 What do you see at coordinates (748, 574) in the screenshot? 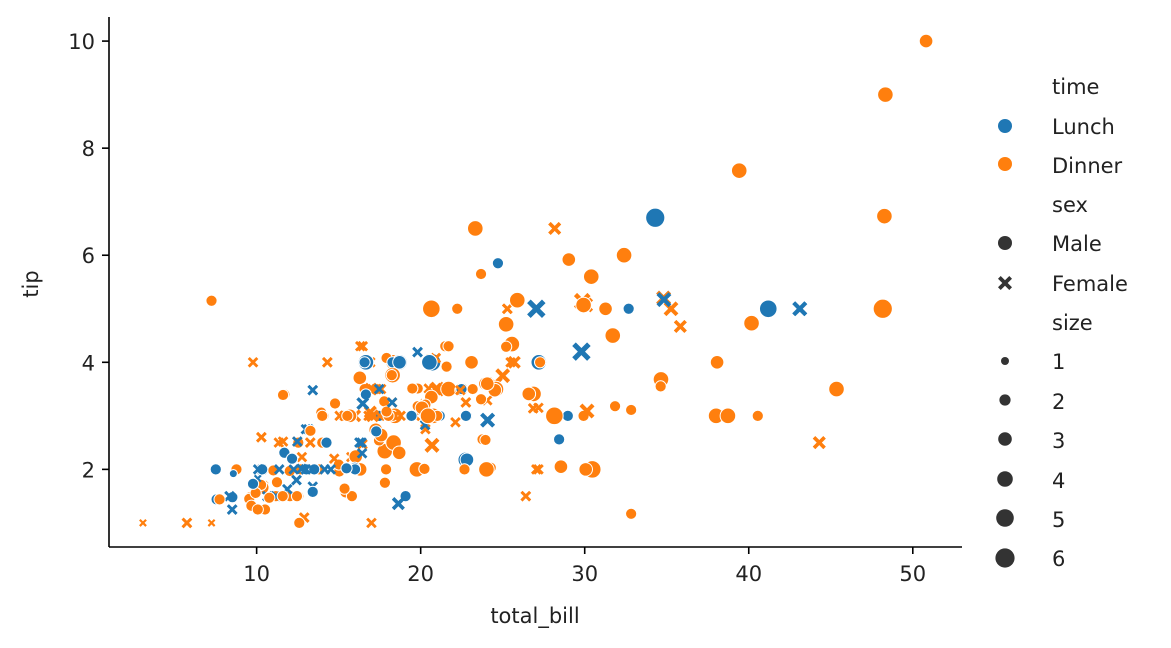
I see `x-tick-label: 40` at bounding box center [748, 574].